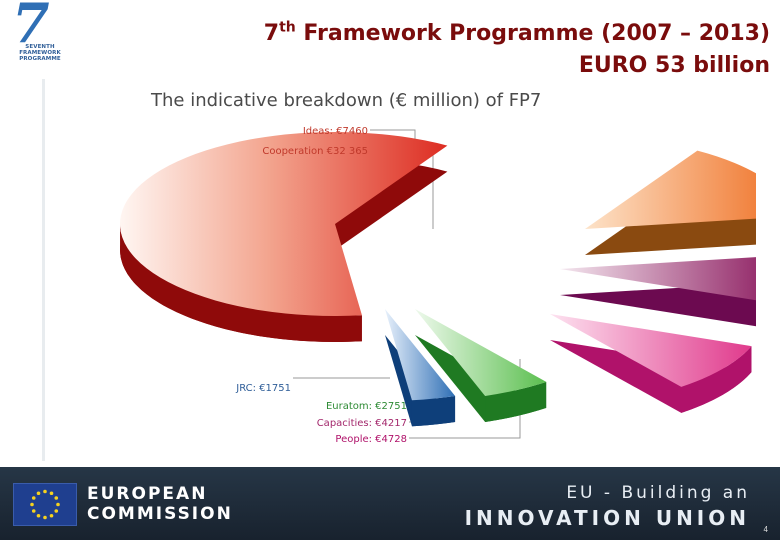 The image size is (780, 540). I want to click on fp7-seven-mark: 7, so click(31, 27).